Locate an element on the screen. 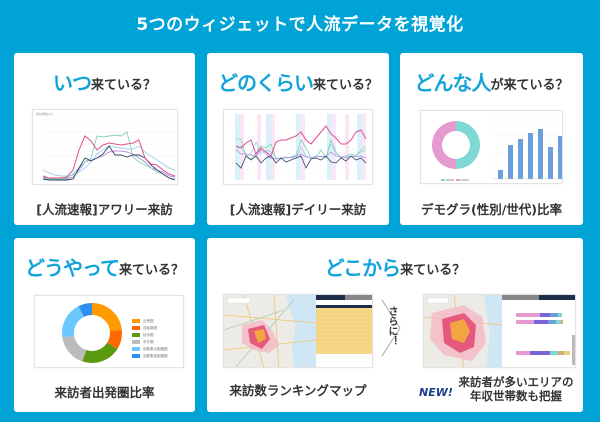  line-chart-graphic: 来訪者数(人) is located at coordinates (106, 146).